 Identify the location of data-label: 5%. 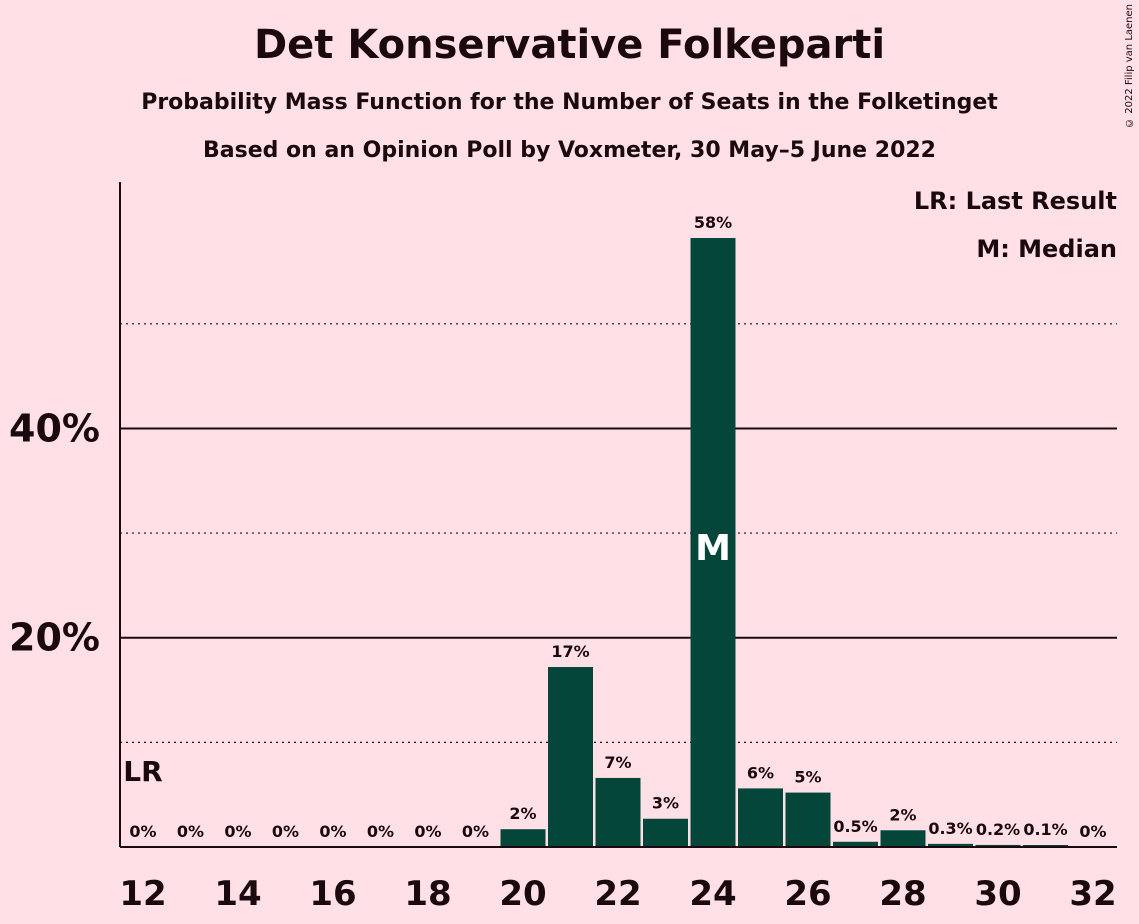
(807, 777).